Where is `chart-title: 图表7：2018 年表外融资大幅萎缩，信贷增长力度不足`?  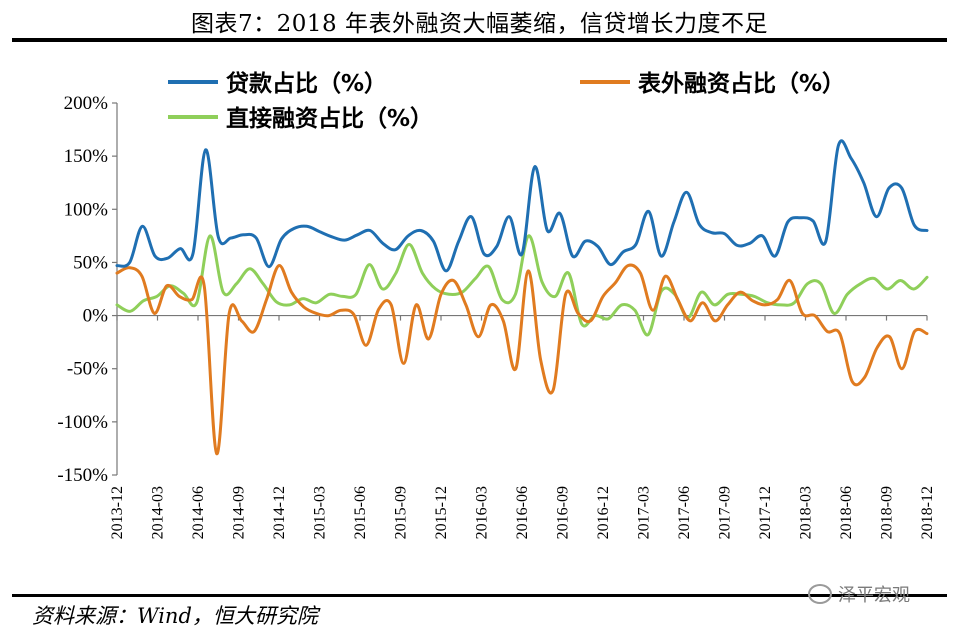
chart-title: 图表7：2018 年表外融资大幅萎缩，信贷增长力度不足 is located at coordinates (479, 24).